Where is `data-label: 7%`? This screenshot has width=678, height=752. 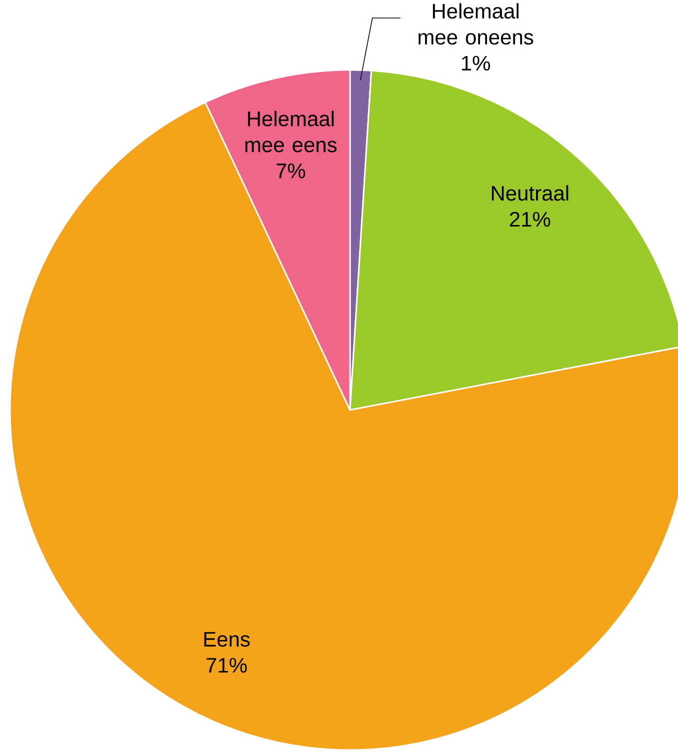
data-label: 7% is located at coordinates (291, 171).